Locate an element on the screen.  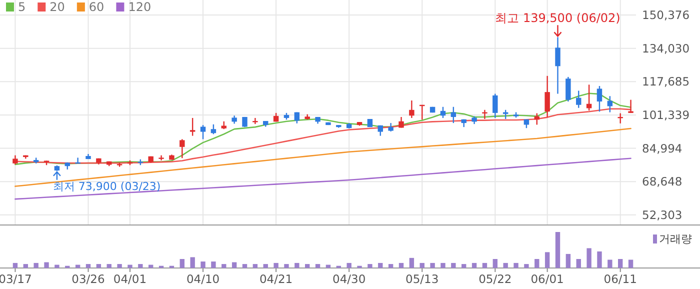
legend-label: 거래량 is located at coordinates (675, 239).